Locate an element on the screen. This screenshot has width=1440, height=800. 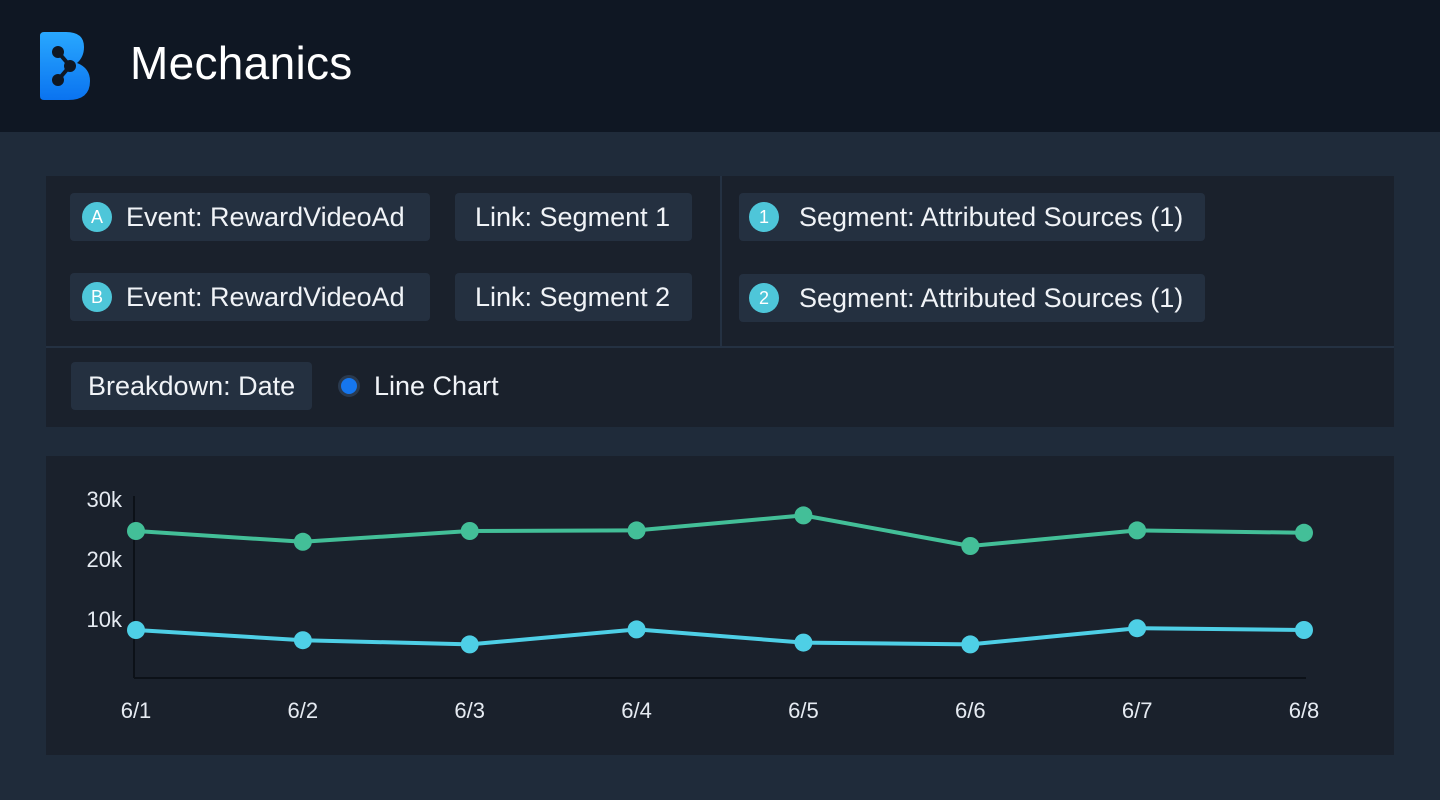
x-tick-label: 6/6 is located at coordinates (970, 710).